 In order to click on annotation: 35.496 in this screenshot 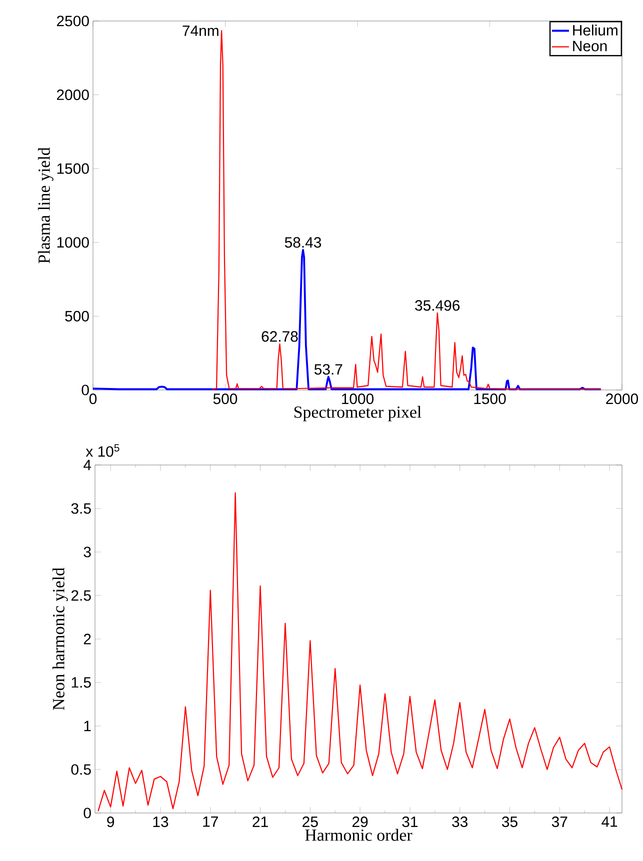, I will do `click(437, 305)`.